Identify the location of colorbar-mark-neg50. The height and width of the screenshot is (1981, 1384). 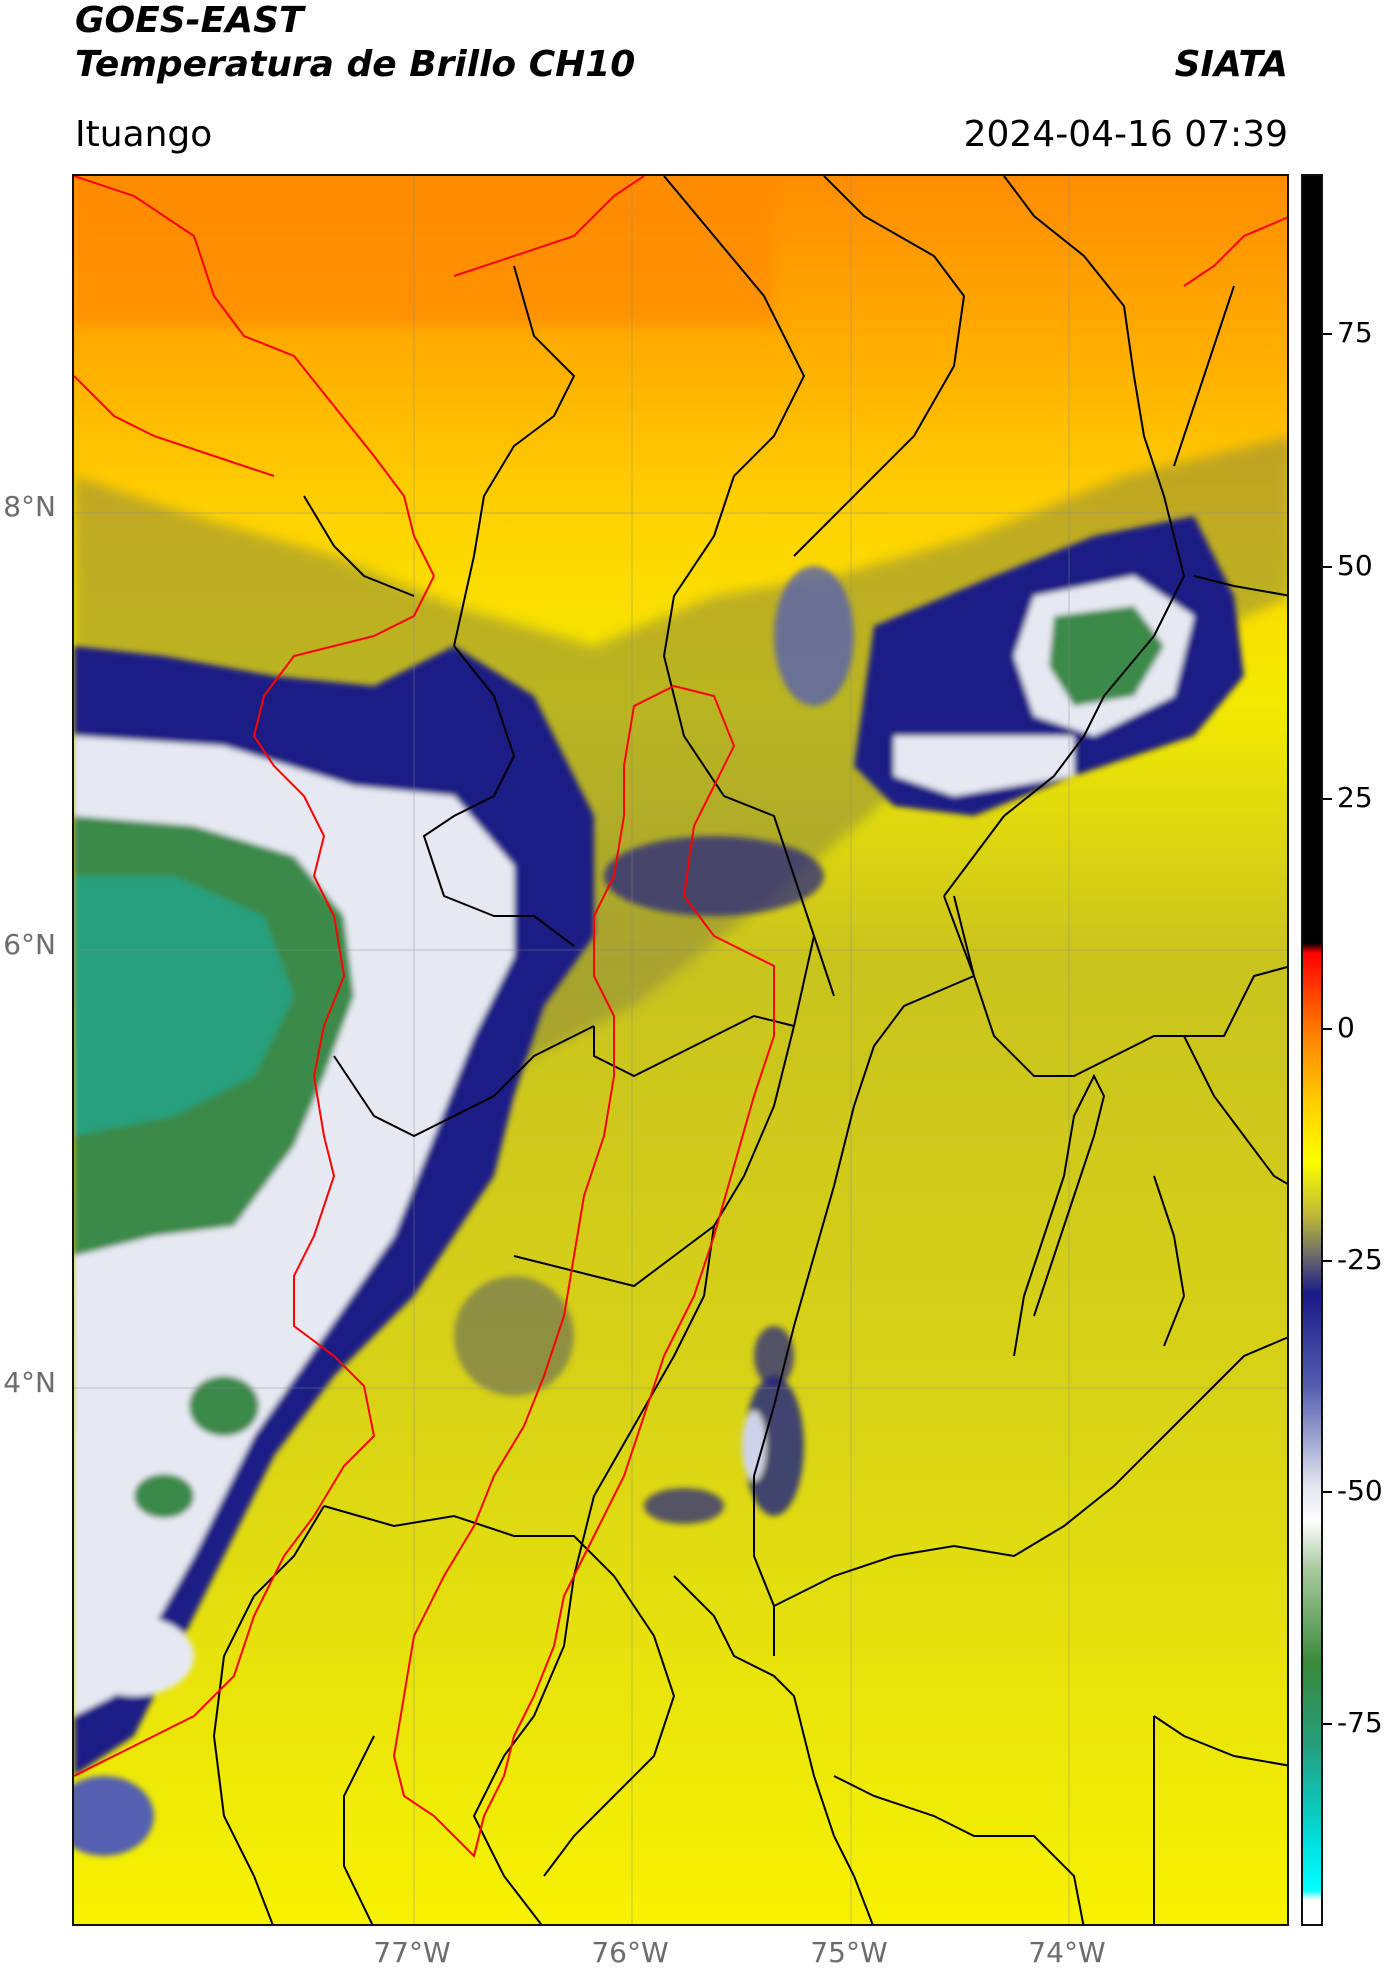
(1327, 1492).